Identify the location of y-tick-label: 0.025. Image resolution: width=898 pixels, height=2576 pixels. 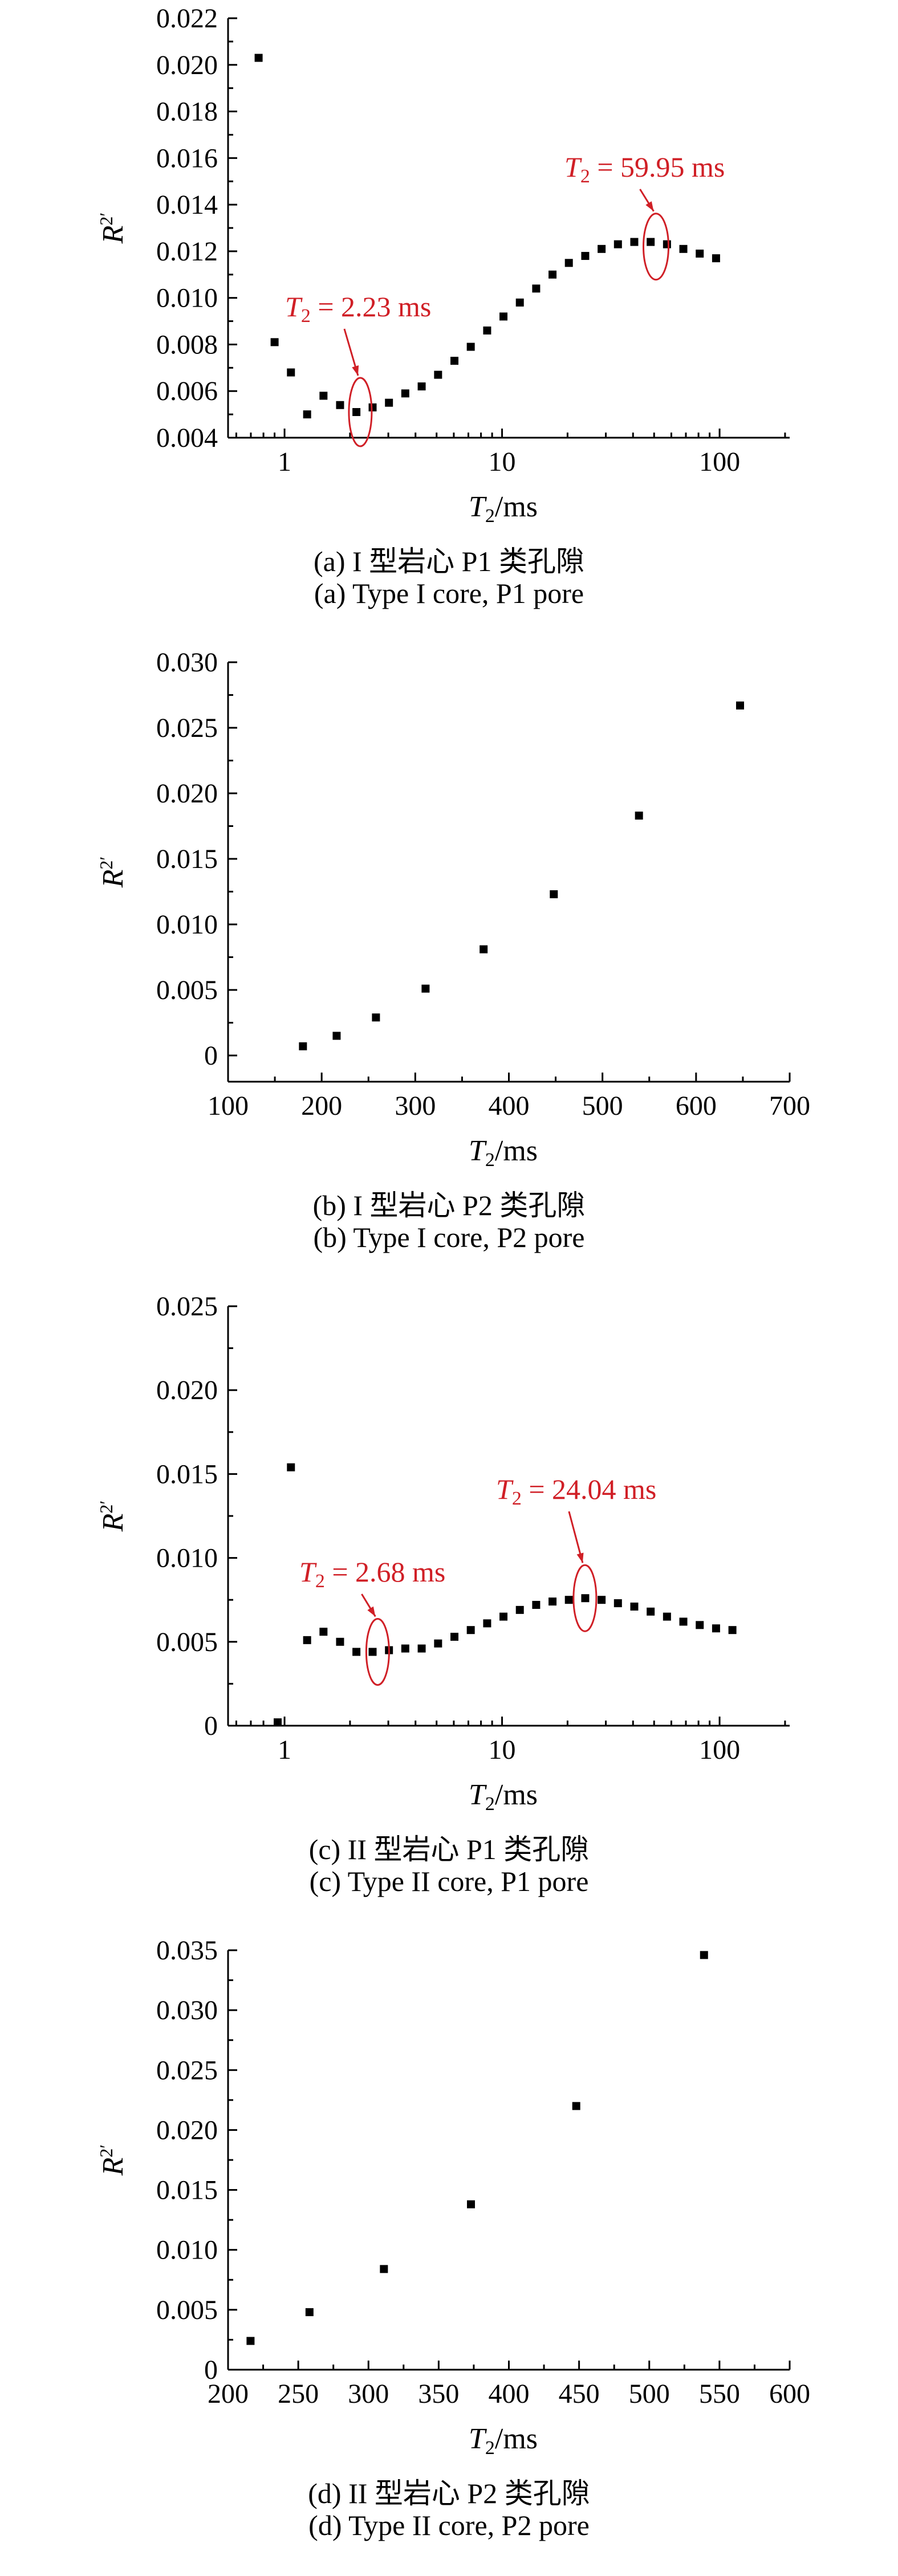
(187, 728).